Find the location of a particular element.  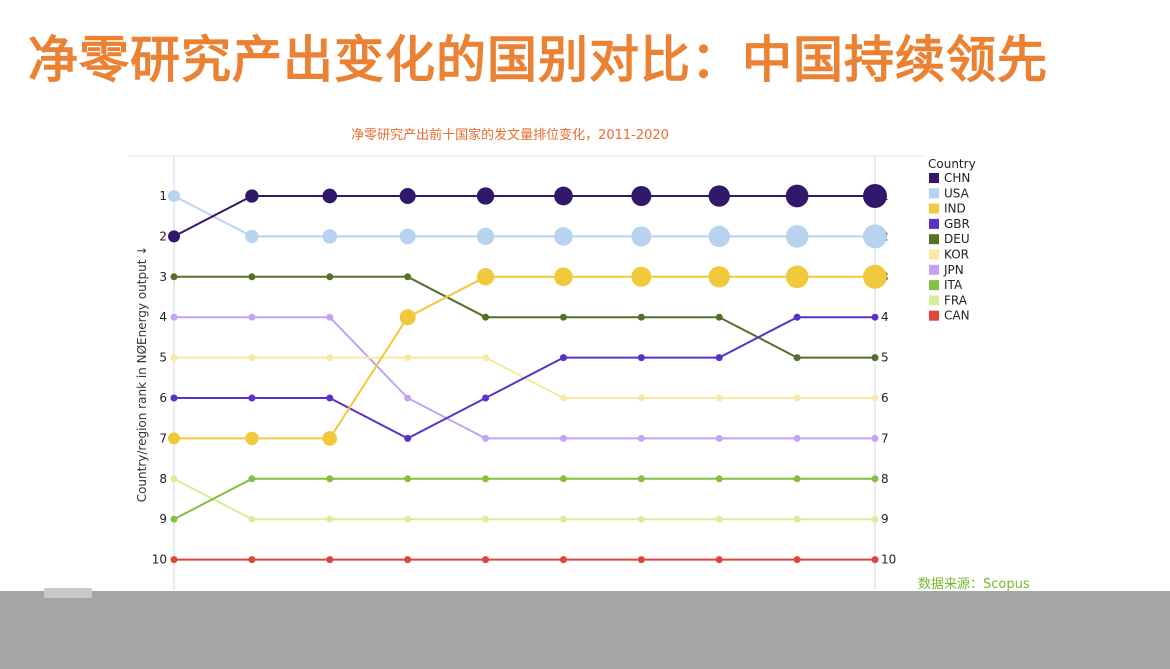

legend-label-can: CAN is located at coordinates (957, 316).